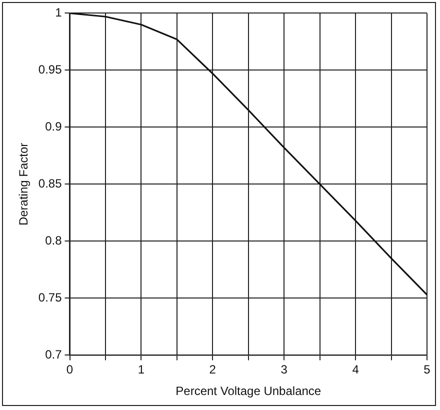 Image resolution: width=440 pixels, height=410 pixels. Describe the element at coordinates (50, 183) in the screenshot. I see `y-tick-label: 0.85` at that location.